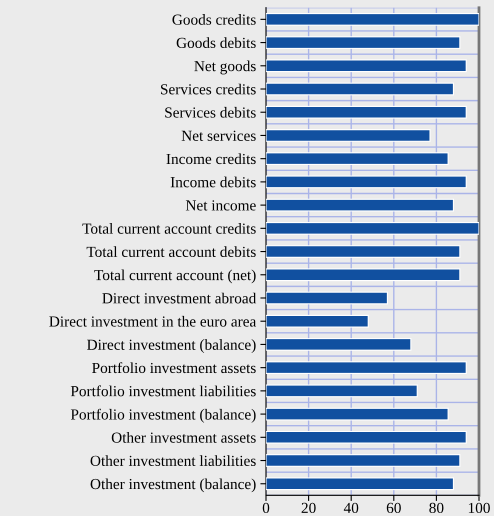 The width and height of the screenshot is (494, 516). Describe the element at coordinates (208, 89) in the screenshot. I see `y-tick-label: Services credits` at that location.